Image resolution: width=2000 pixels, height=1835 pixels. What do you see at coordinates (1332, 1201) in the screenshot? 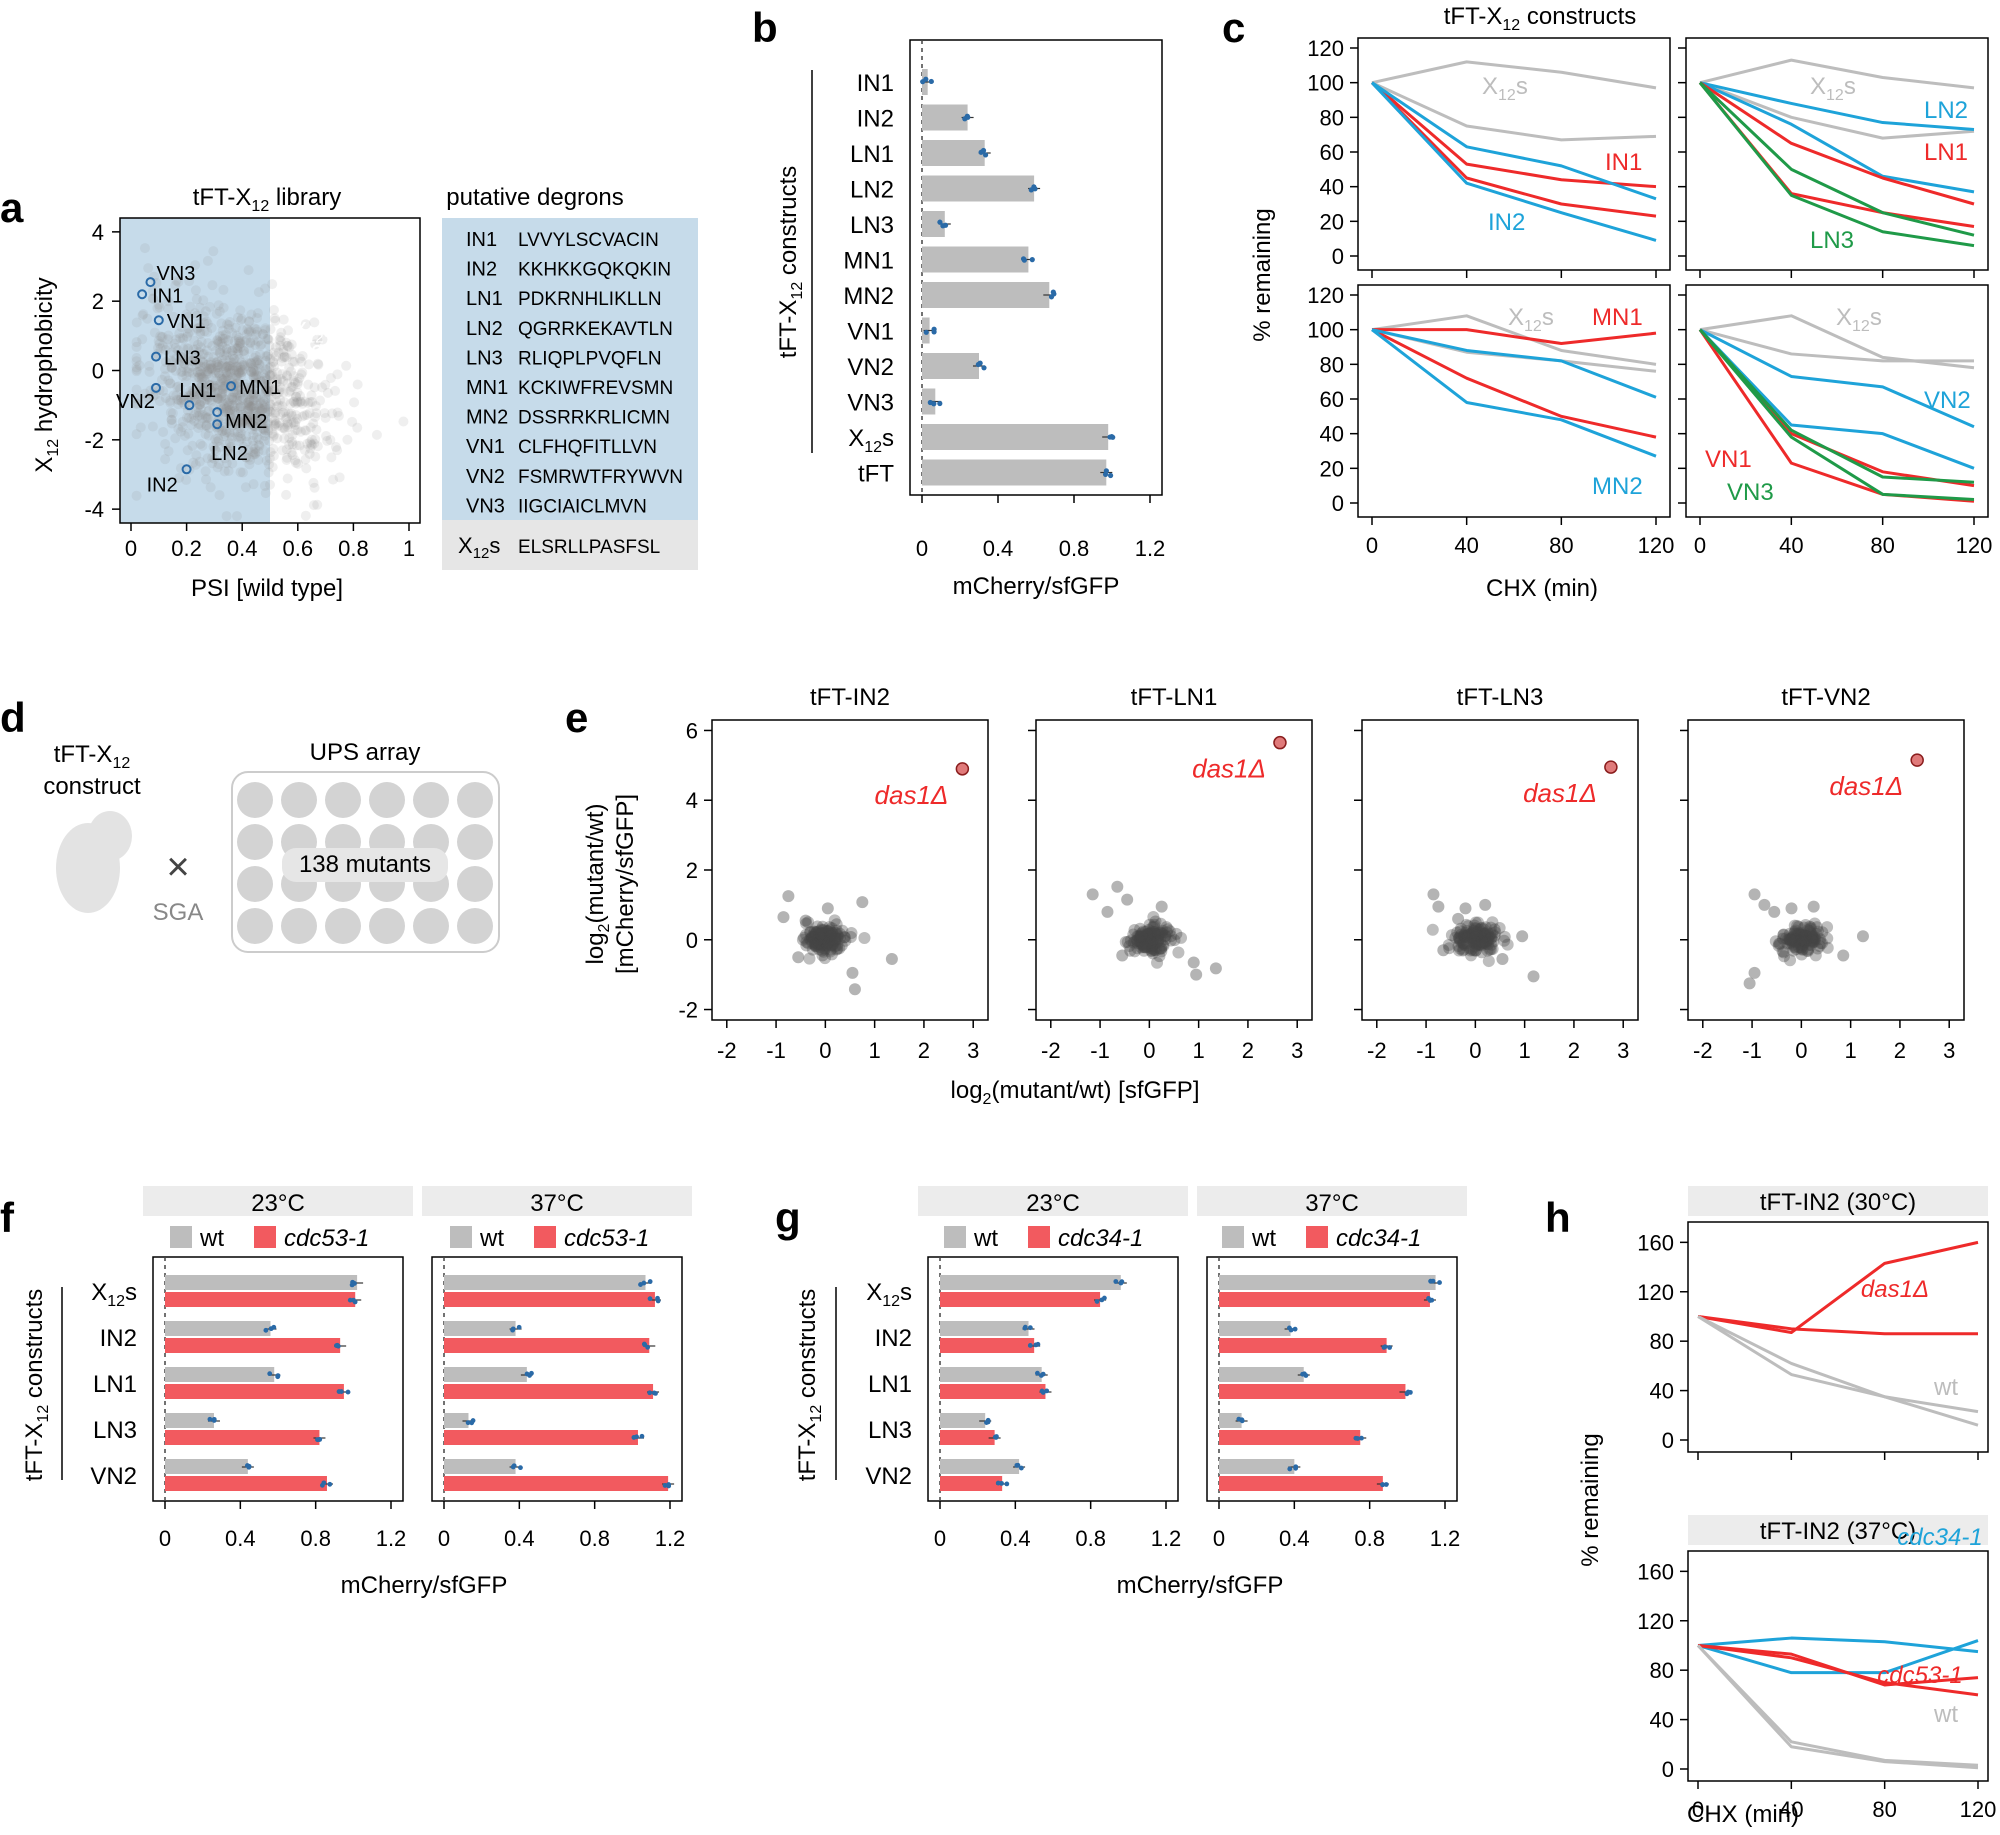
I see `strip-bg` at bounding box center [1332, 1201].